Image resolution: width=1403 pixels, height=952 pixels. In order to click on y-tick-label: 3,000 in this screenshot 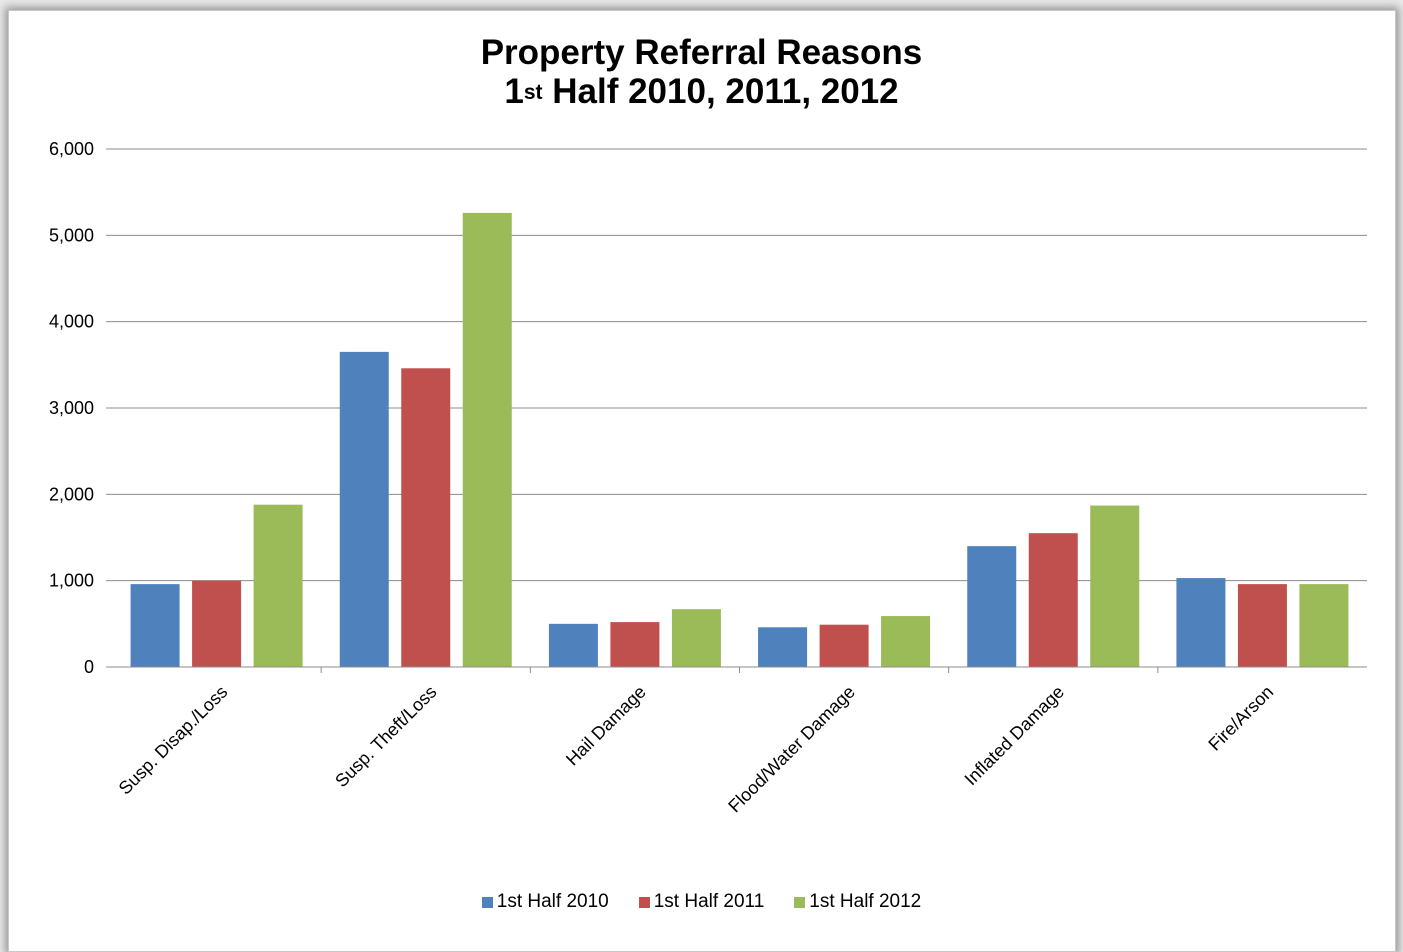, I will do `click(71, 408)`.